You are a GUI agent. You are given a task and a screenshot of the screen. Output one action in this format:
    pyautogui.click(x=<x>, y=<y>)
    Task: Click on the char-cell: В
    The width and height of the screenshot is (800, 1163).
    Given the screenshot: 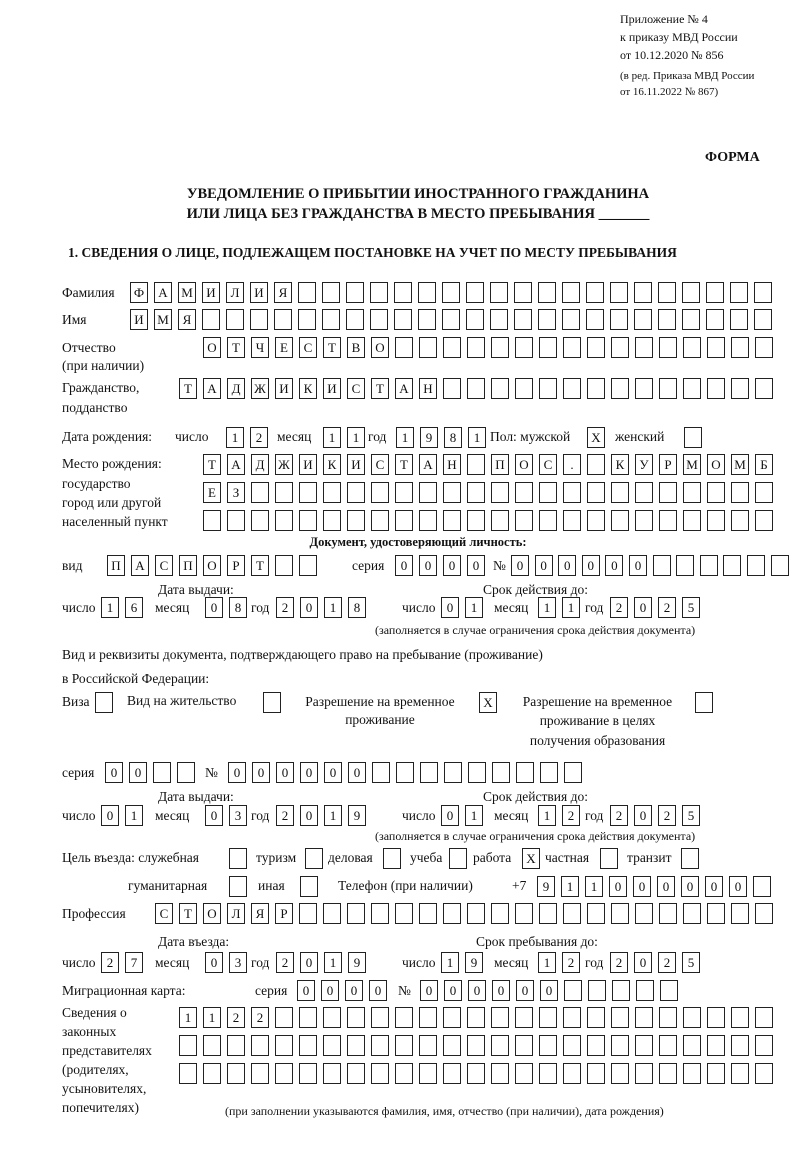 What is the action you would take?
    pyautogui.click(x=356, y=347)
    